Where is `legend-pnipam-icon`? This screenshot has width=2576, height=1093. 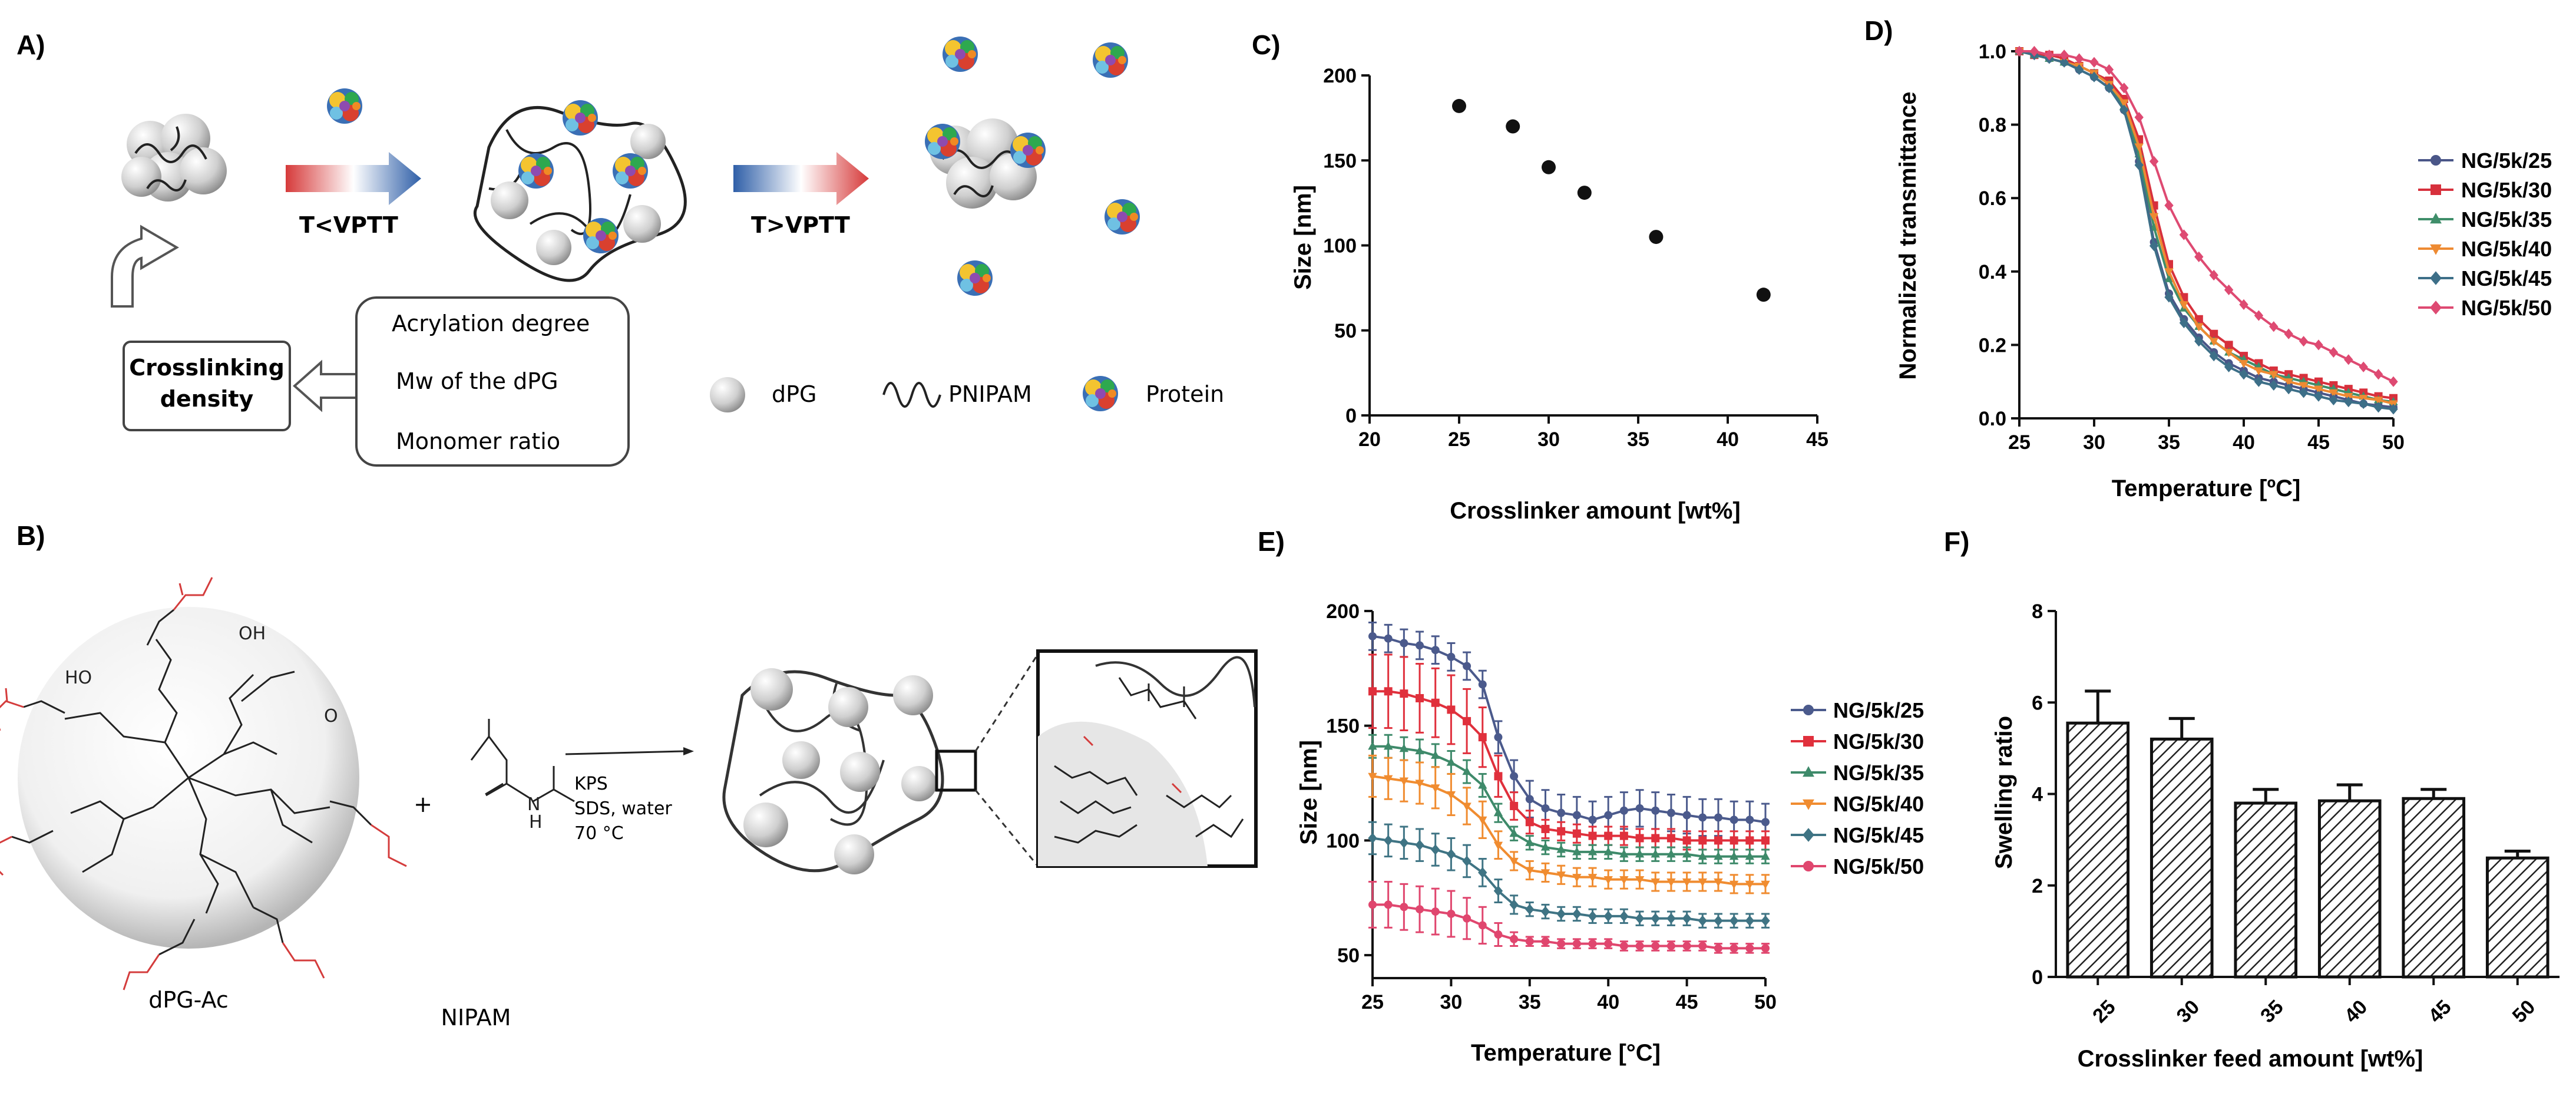 legend-pnipam-icon is located at coordinates (911, 395).